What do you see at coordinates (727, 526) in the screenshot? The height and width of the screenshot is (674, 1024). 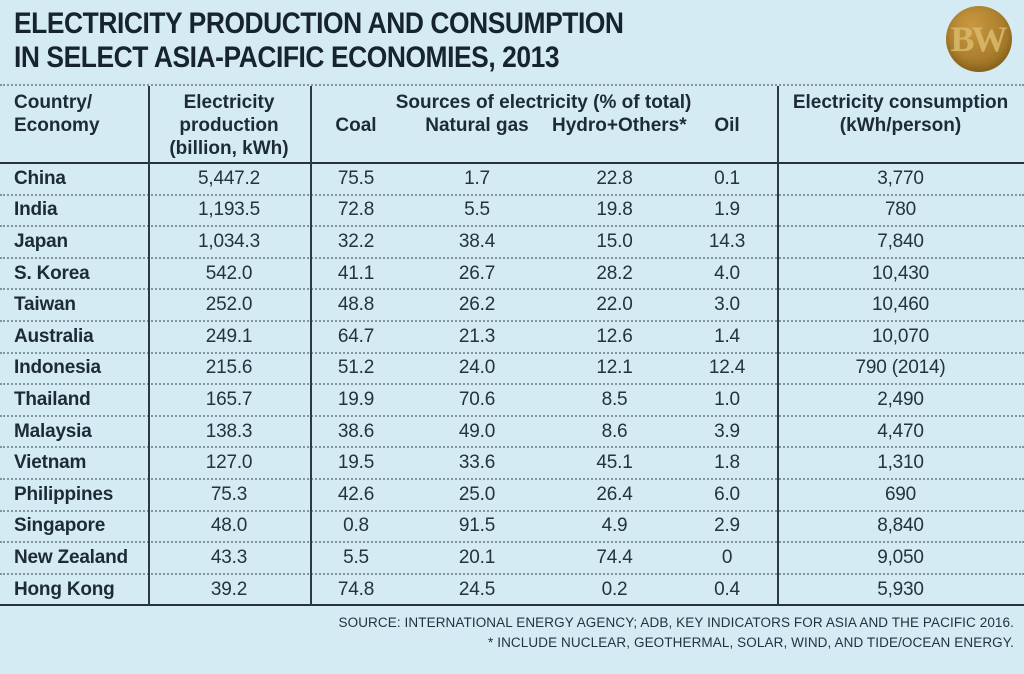 I see `cell-oil: 2.9` at bounding box center [727, 526].